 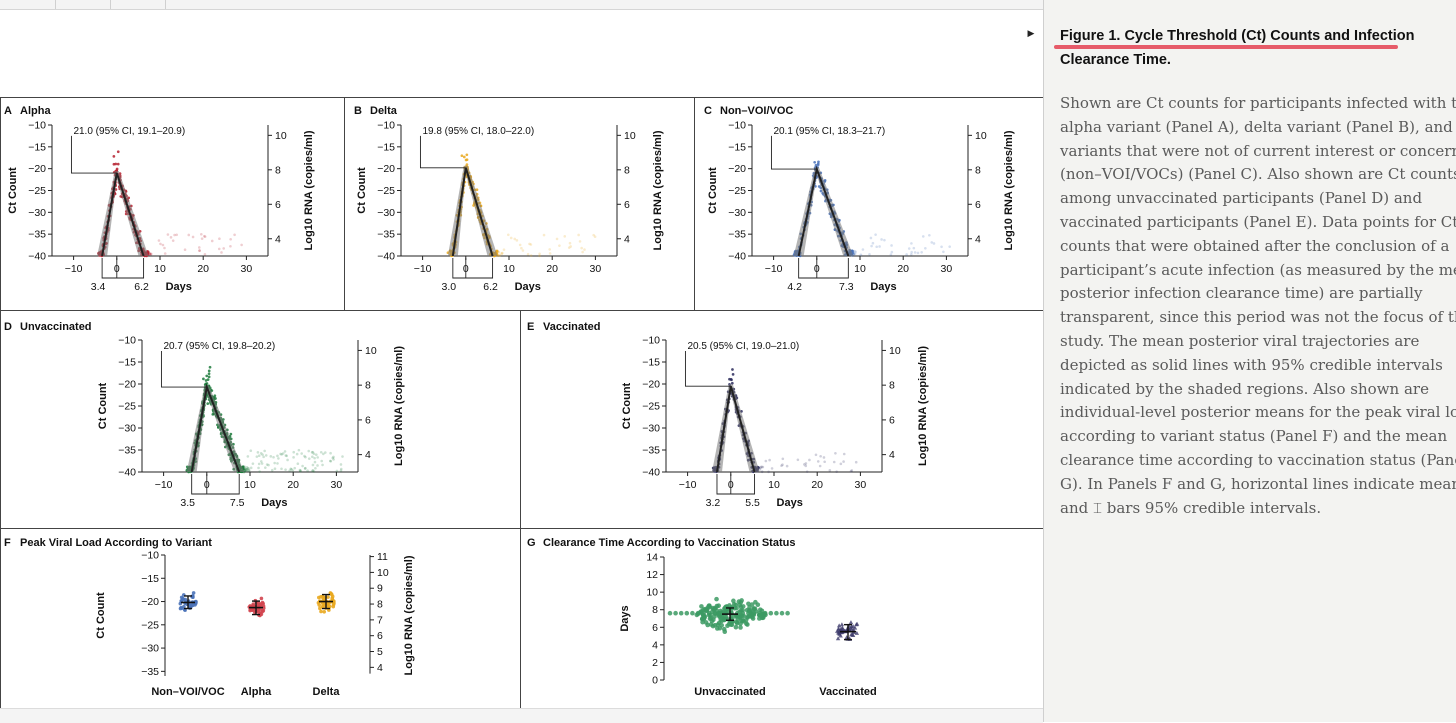 What do you see at coordinates (713, 190) in the screenshot?
I see `ct-axis-label: Ct Count` at bounding box center [713, 190].